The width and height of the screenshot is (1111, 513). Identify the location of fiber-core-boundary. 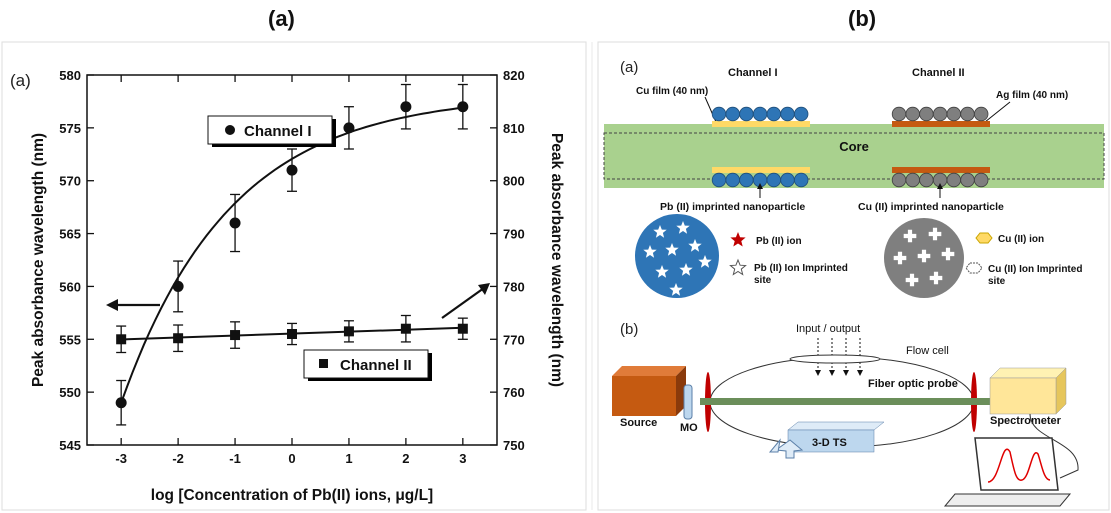
(854, 156).